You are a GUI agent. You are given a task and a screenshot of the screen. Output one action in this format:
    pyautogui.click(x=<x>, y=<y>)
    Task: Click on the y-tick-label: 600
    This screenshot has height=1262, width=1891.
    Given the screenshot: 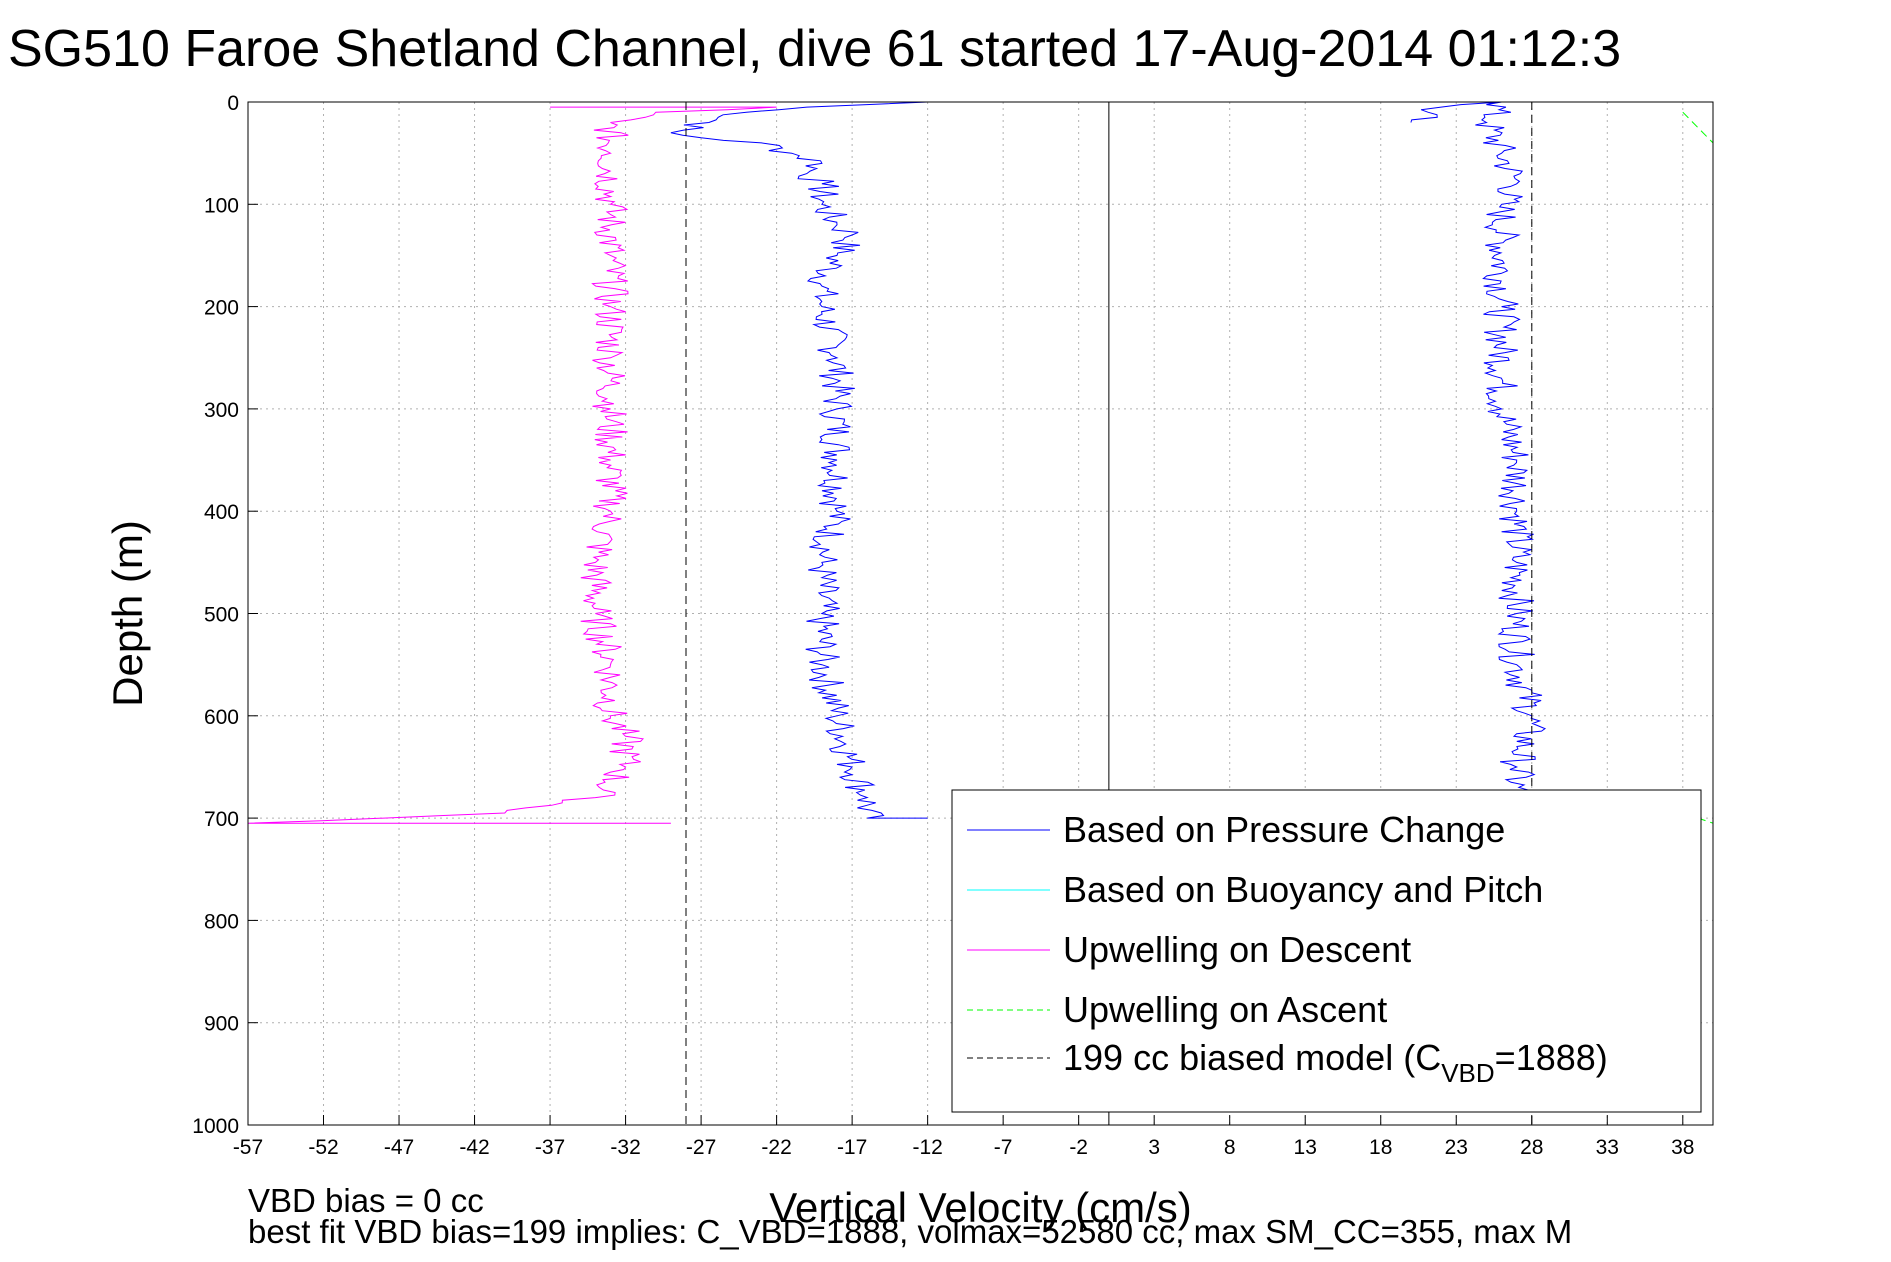 What is the action you would take?
    pyautogui.click(x=221, y=717)
    